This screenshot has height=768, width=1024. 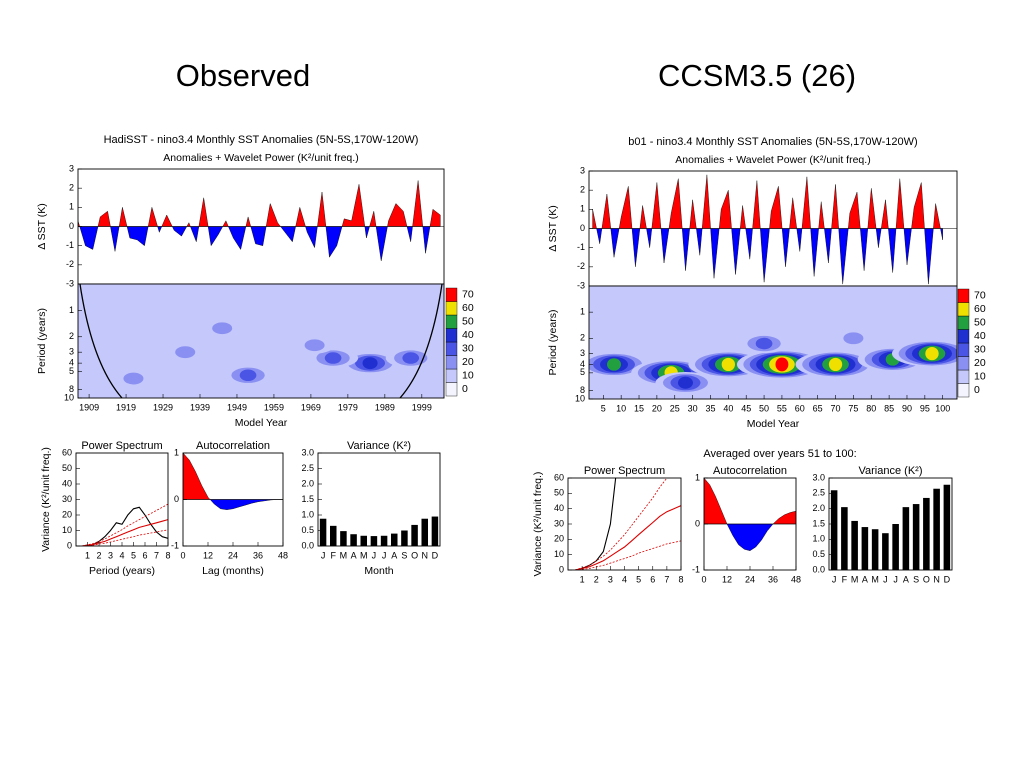 What do you see at coordinates (559, 554) in the screenshot?
I see `y-tick-label: 10` at bounding box center [559, 554].